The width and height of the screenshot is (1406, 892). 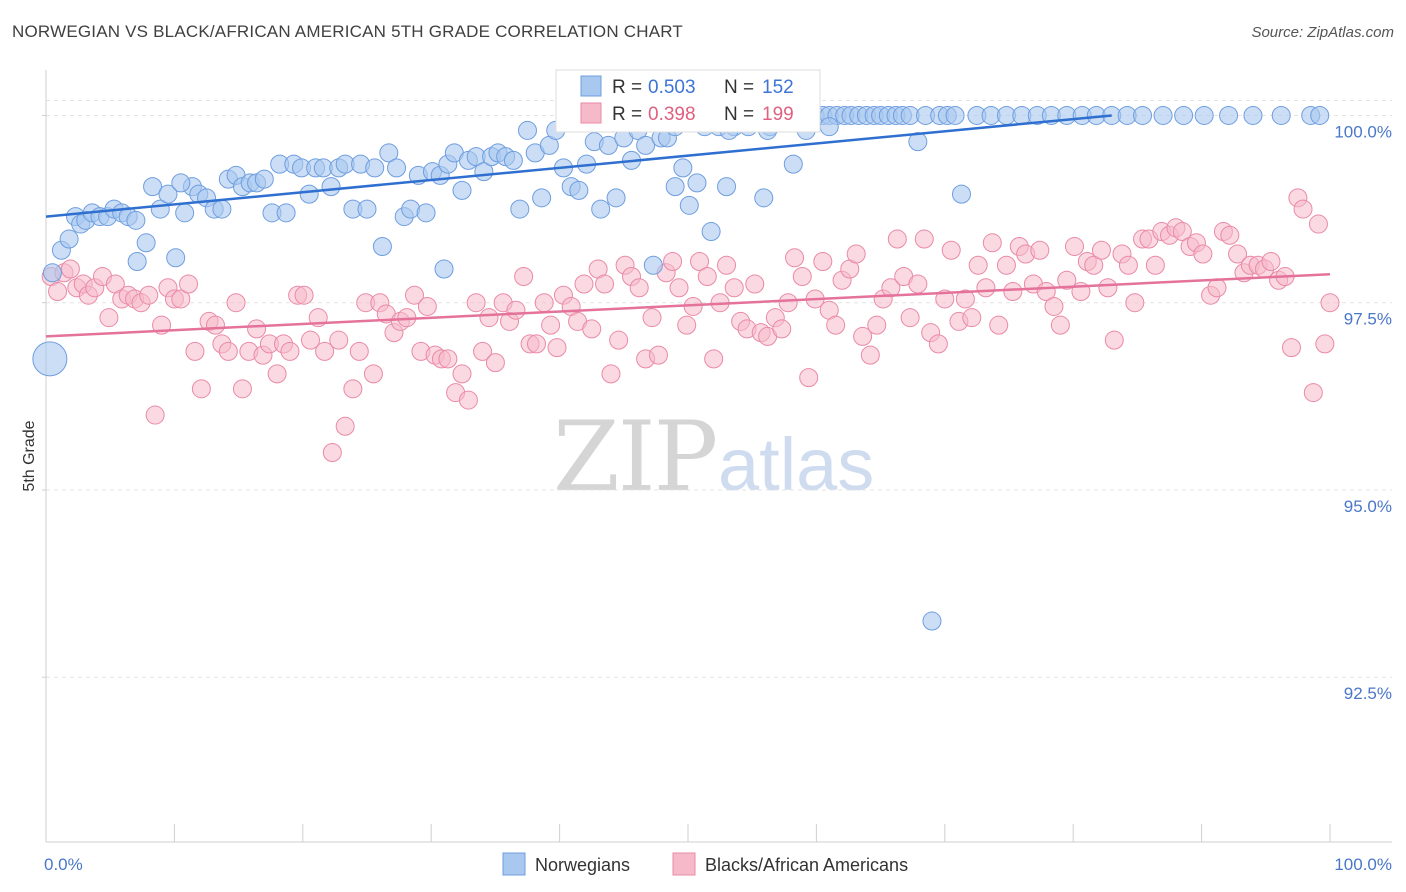 I want to click on legend-label-blacks-african-americans: Blacks/African Americans, so click(x=806, y=865).